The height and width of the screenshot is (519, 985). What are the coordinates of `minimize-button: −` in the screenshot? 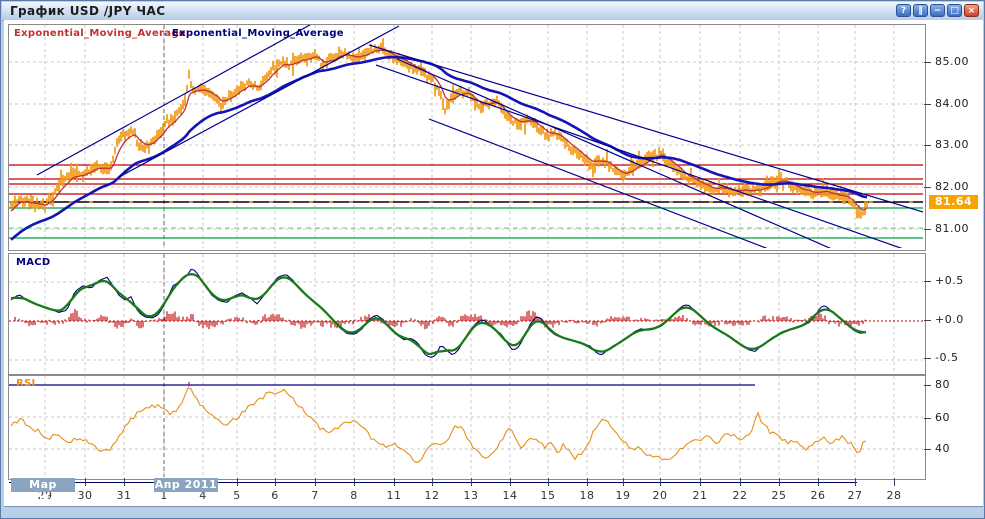 It's located at (937, 10).